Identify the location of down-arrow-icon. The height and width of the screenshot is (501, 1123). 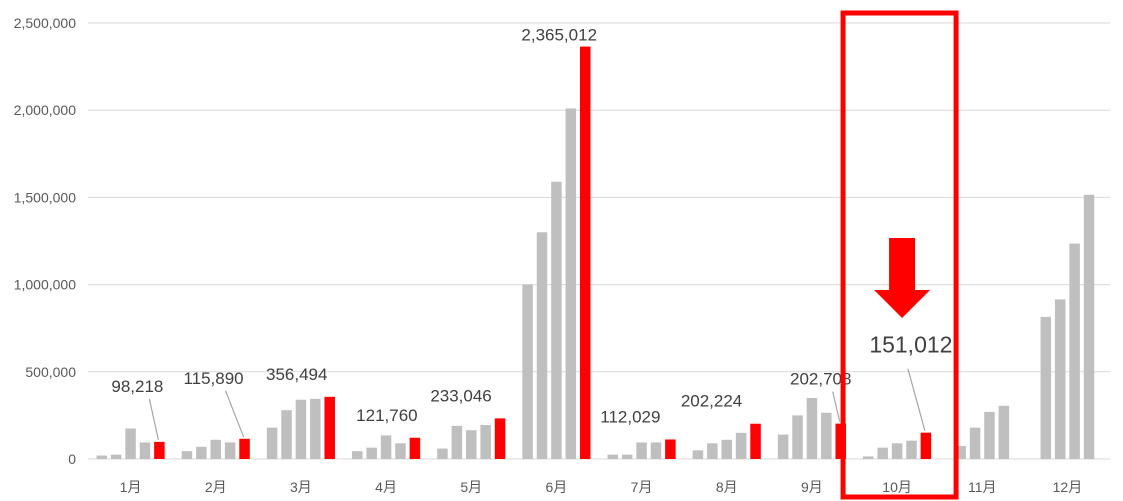
(902, 278).